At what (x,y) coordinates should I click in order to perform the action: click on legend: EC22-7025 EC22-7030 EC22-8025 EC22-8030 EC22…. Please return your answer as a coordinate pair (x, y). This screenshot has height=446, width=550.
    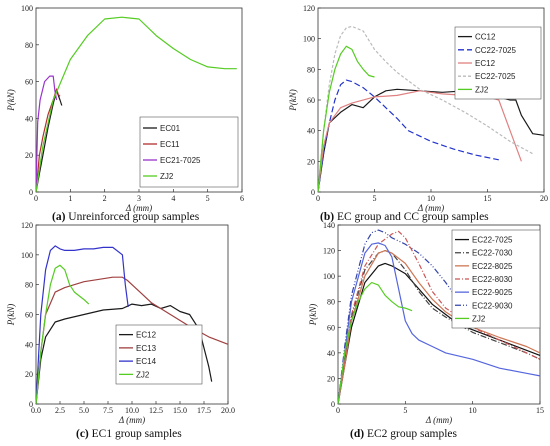
    Looking at the image, I should click on (496, 279).